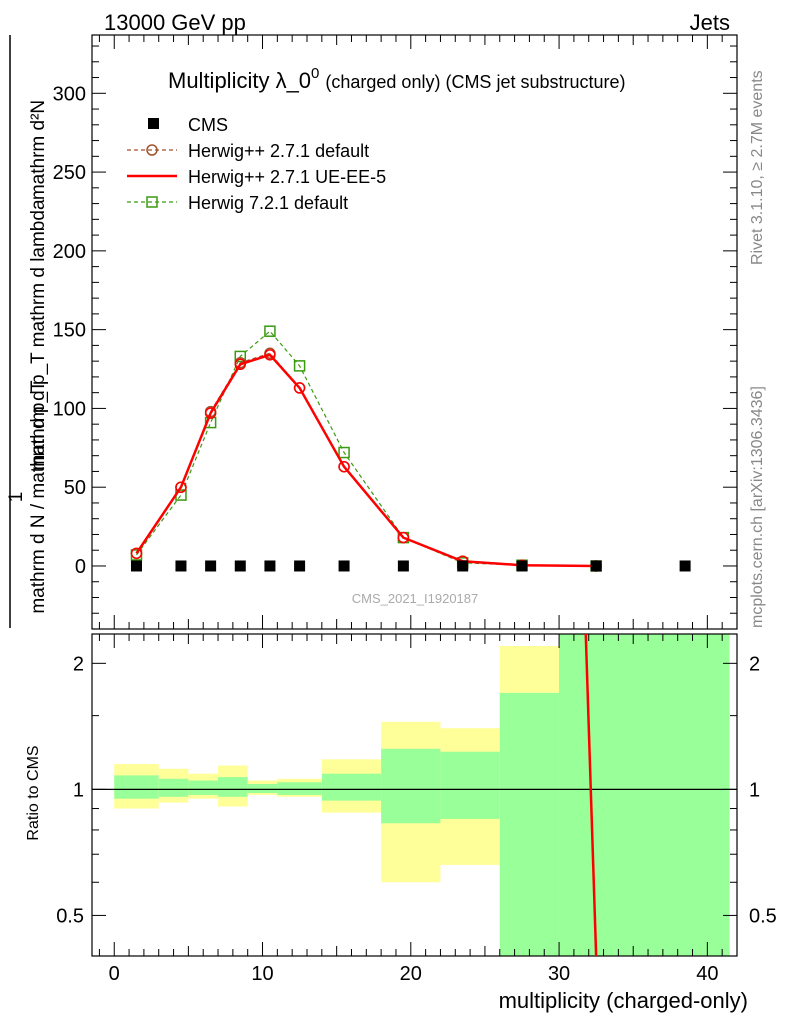 This screenshot has width=786, height=1024. Describe the element at coordinates (754, 664) in the screenshot. I see `ratio-y-tick-label-right: 2` at that location.